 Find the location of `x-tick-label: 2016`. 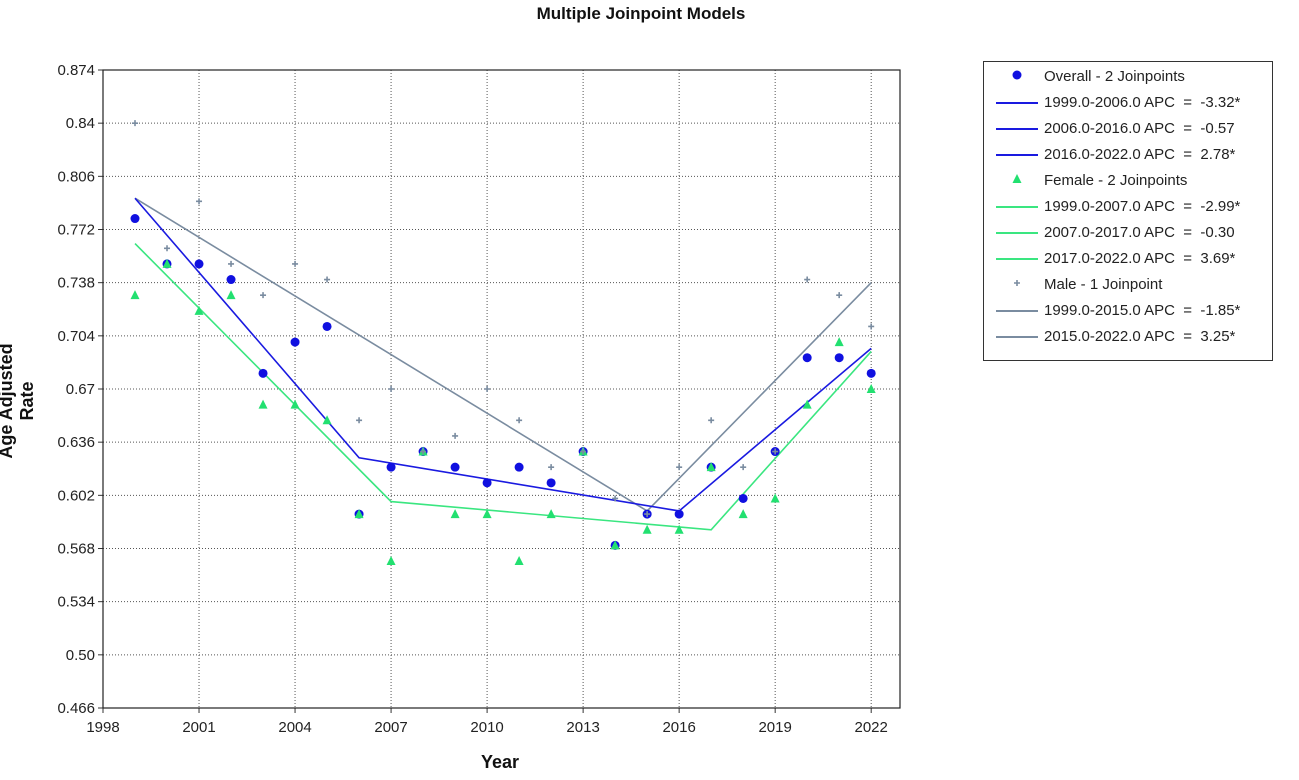

x-tick-label: 2016 is located at coordinates (678, 727).